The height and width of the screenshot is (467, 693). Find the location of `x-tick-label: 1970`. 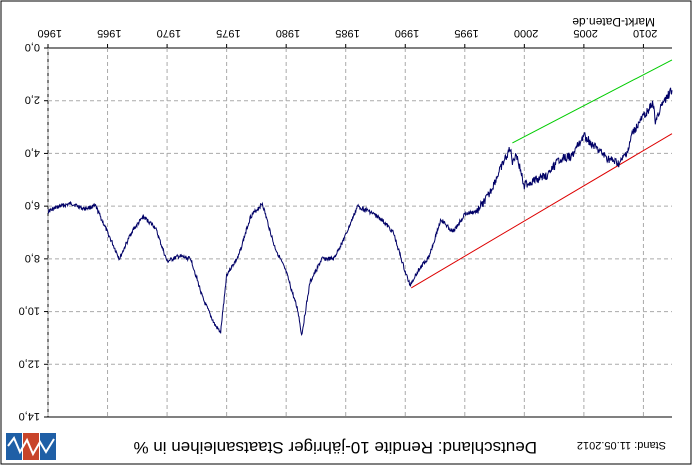

x-tick-label: 1970 is located at coordinates (169, 33).